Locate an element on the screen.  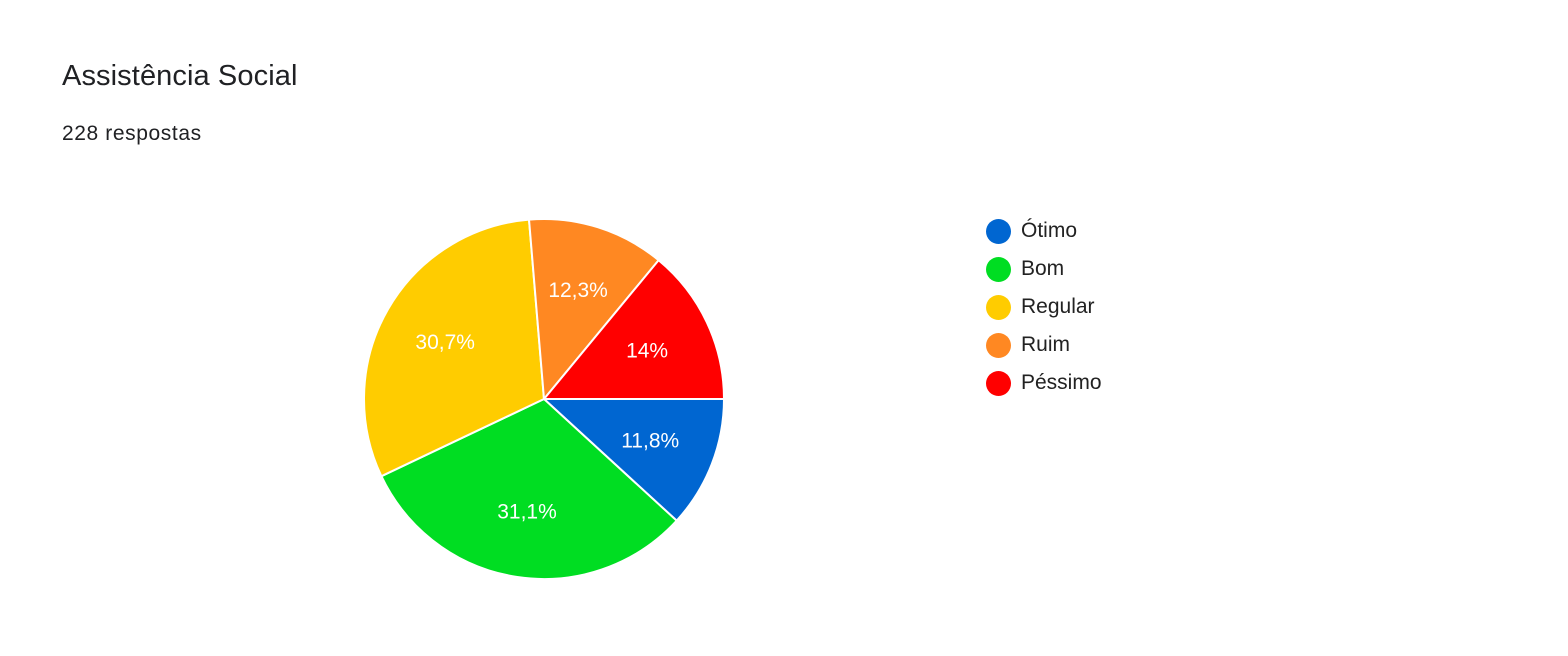
legend-label-bom: Bom is located at coordinates (1043, 268).